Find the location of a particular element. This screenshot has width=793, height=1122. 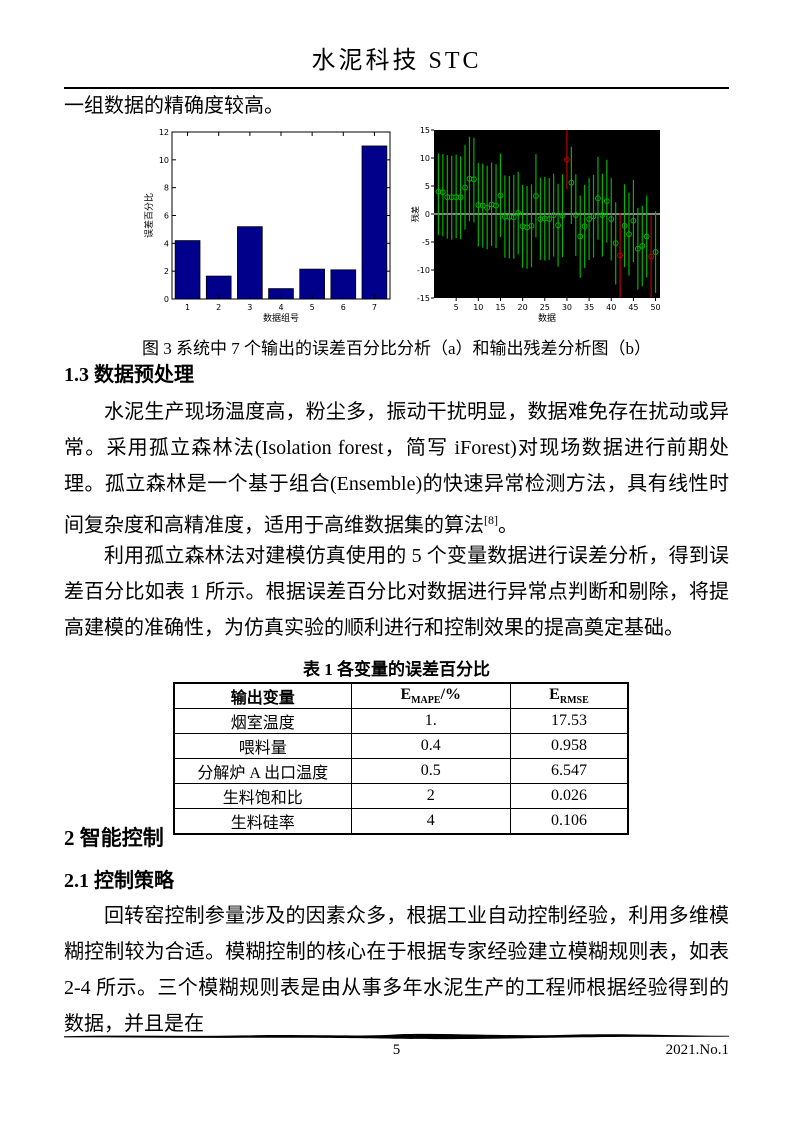

y-axis-label: 残差 is located at coordinates (415, 214).